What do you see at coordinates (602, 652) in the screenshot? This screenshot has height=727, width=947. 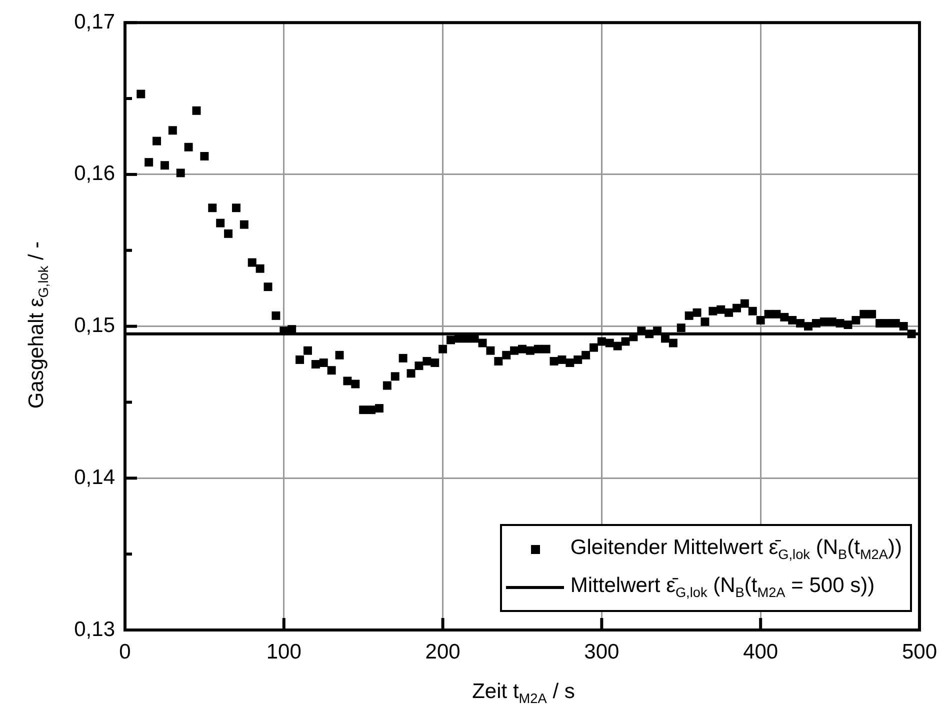 I see `x-tick-label: 300` at bounding box center [602, 652].